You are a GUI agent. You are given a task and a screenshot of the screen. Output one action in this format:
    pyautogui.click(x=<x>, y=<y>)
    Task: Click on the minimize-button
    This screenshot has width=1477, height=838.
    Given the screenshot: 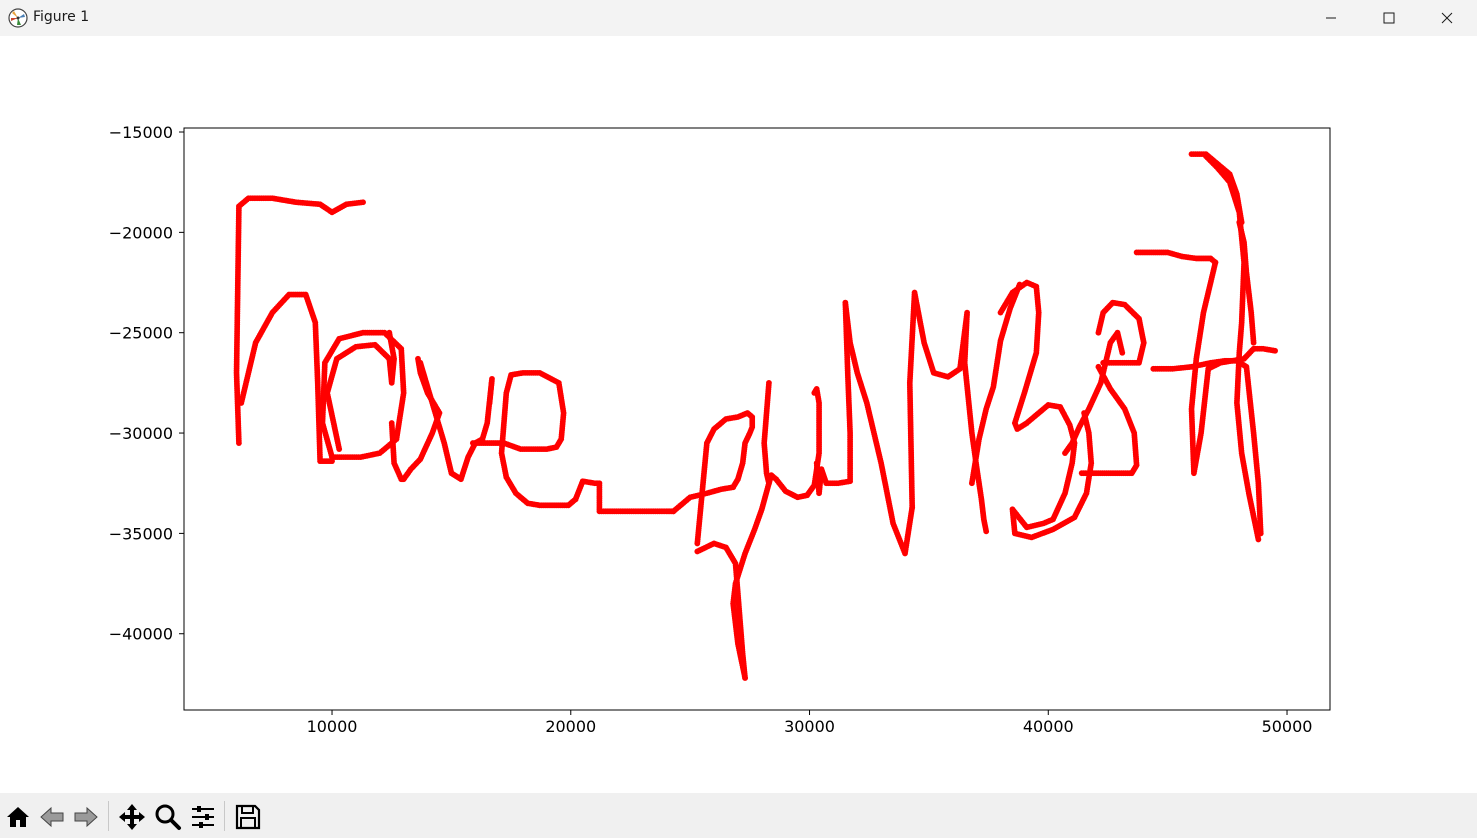 What is the action you would take?
    pyautogui.click(x=1331, y=18)
    